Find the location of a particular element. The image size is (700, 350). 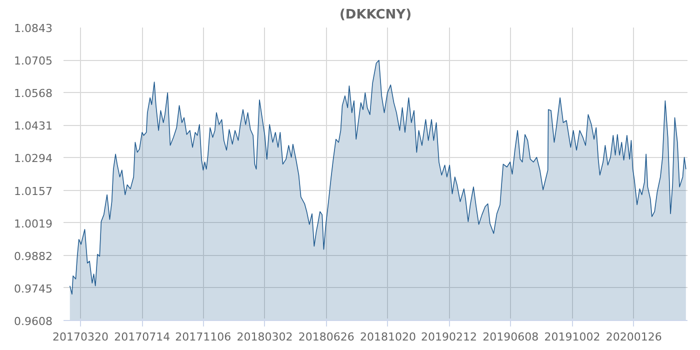

y-tick-label: 1.0019 is located at coordinates (33, 223).